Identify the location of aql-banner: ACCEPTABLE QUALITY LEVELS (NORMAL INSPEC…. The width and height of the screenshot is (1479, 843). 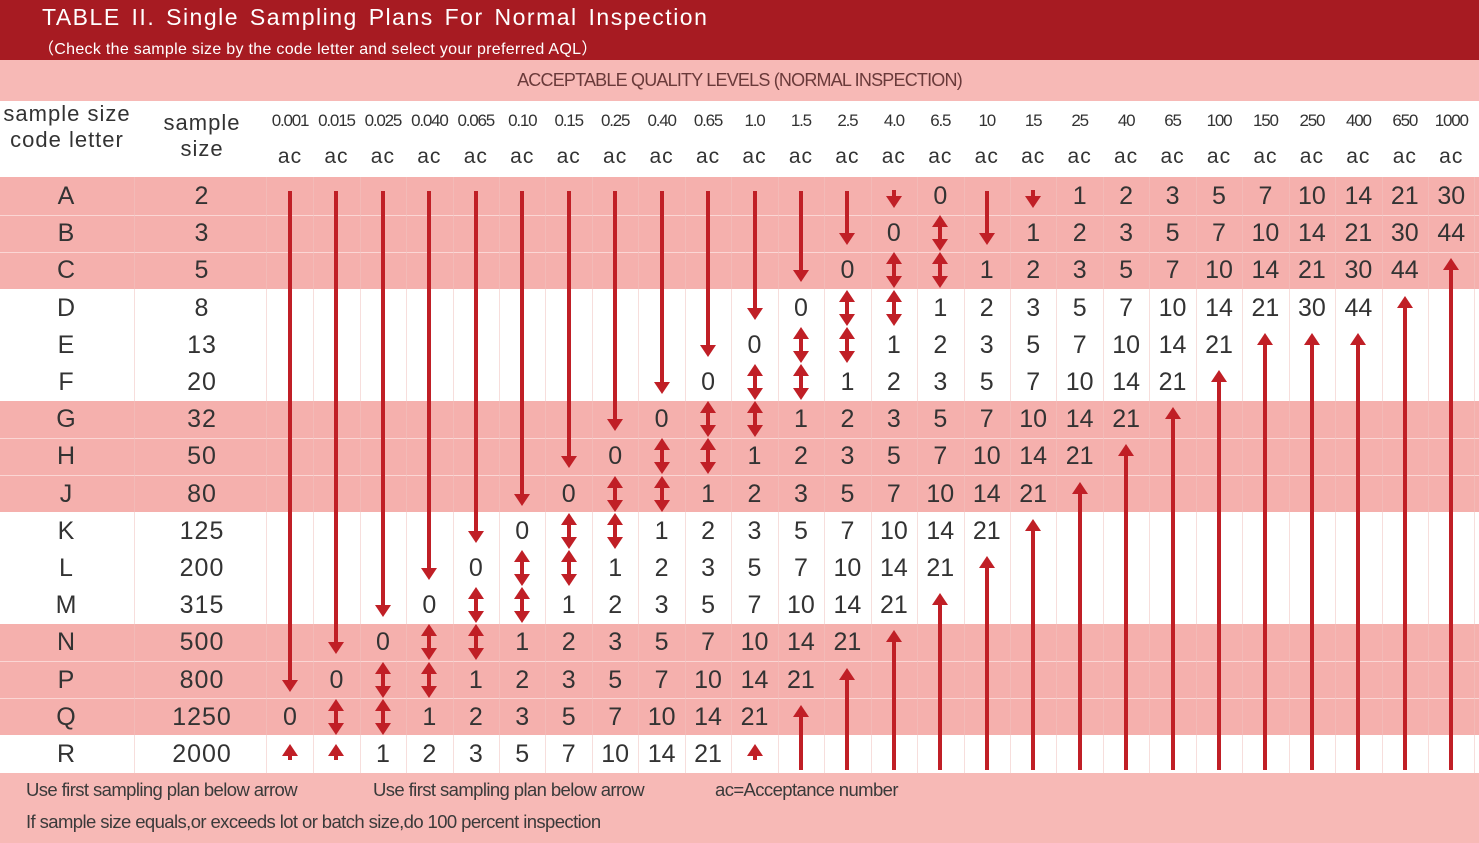
(739, 80).